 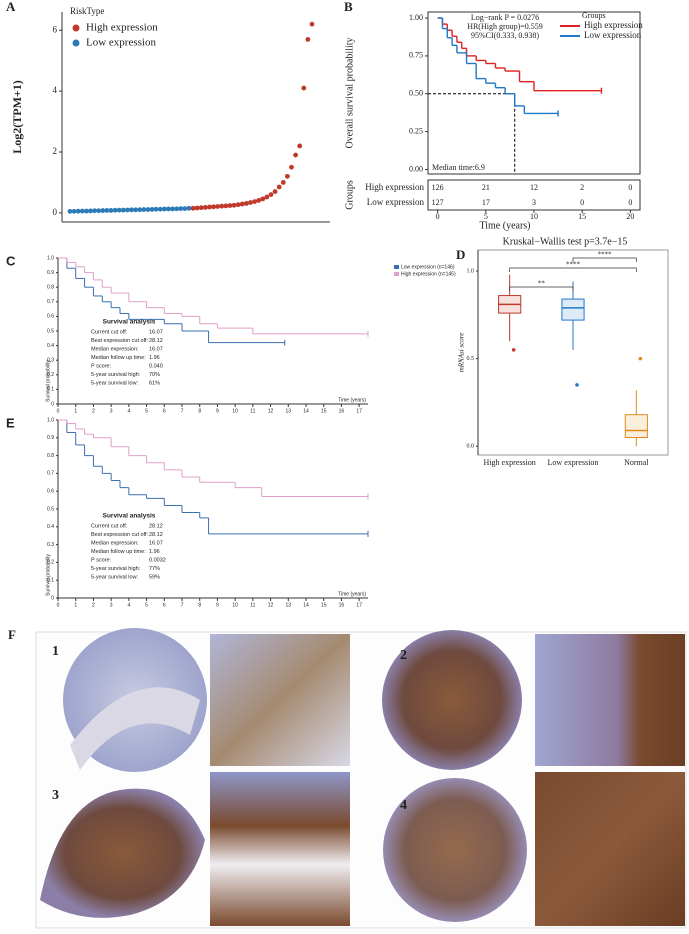 I want to click on core-label: 1, so click(x=55, y=651).